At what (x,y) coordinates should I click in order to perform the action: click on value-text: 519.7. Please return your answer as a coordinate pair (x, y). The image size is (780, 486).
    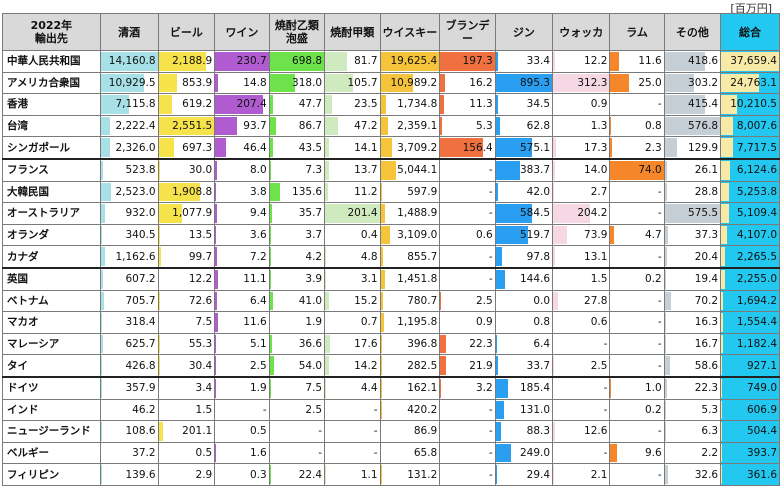
    Looking at the image, I should click on (535, 235).